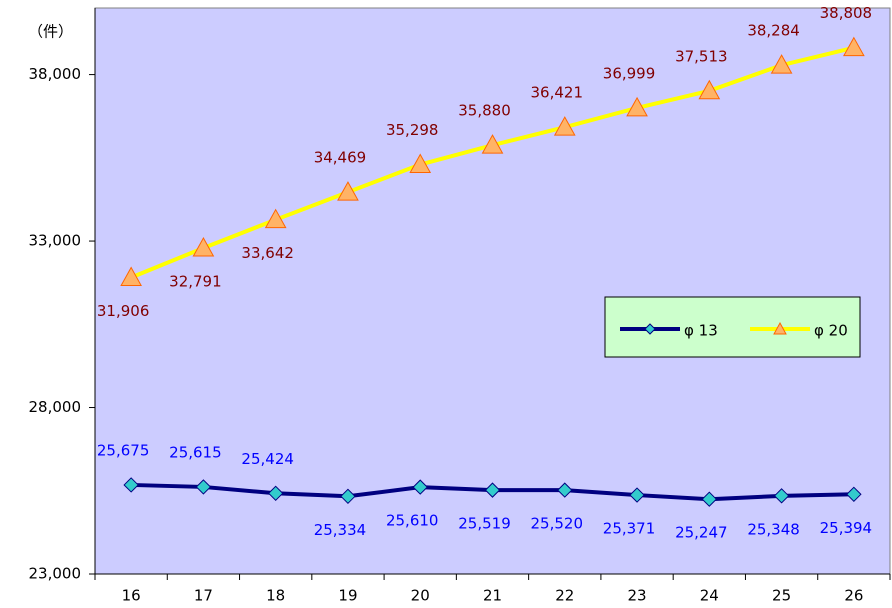 This screenshot has width=892, height=608. What do you see at coordinates (701, 56) in the screenshot?
I see `data-label: 37,513` at bounding box center [701, 56].